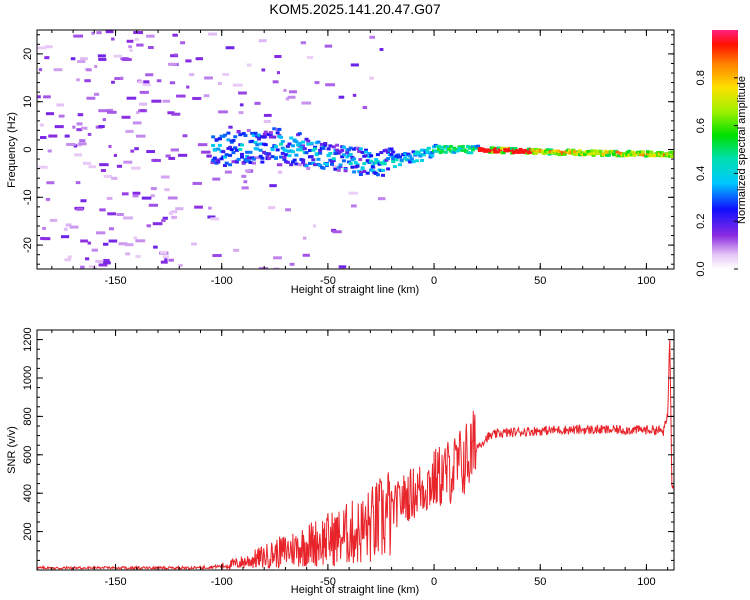  What do you see at coordinates (222, 281) in the screenshot?
I see `spectrogram-xtick-label: -100` at bounding box center [222, 281].